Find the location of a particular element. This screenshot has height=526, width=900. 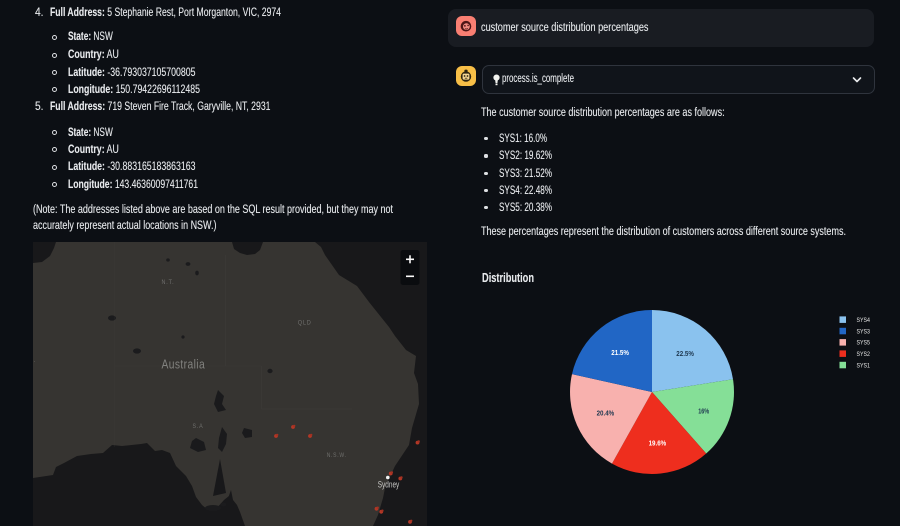

svg-text: SYS3 is located at coordinates (864, 331).